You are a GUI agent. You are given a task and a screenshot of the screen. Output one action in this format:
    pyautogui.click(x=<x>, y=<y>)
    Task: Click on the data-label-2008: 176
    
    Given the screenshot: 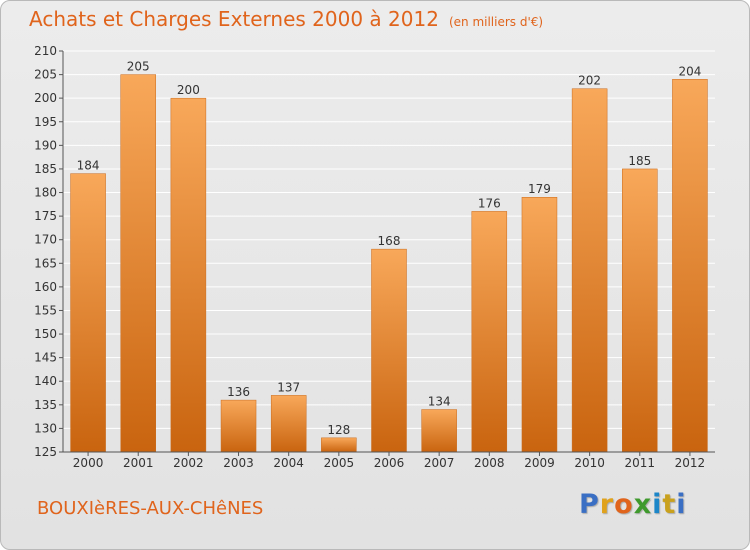 What is the action you would take?
    pyautogui.click(x=489, y=203)
    